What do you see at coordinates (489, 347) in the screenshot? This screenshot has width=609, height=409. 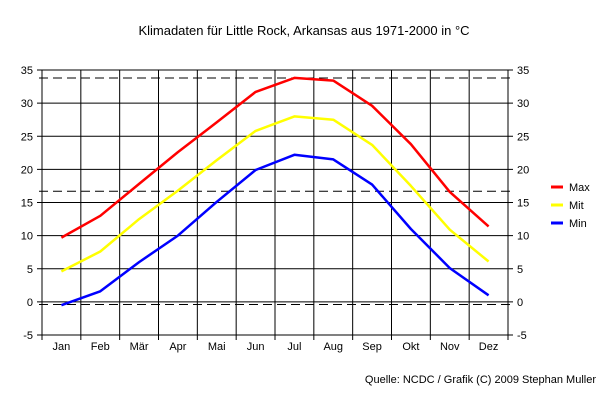 I see `x-tick-label: Dez` at bounding box center [489, 347].